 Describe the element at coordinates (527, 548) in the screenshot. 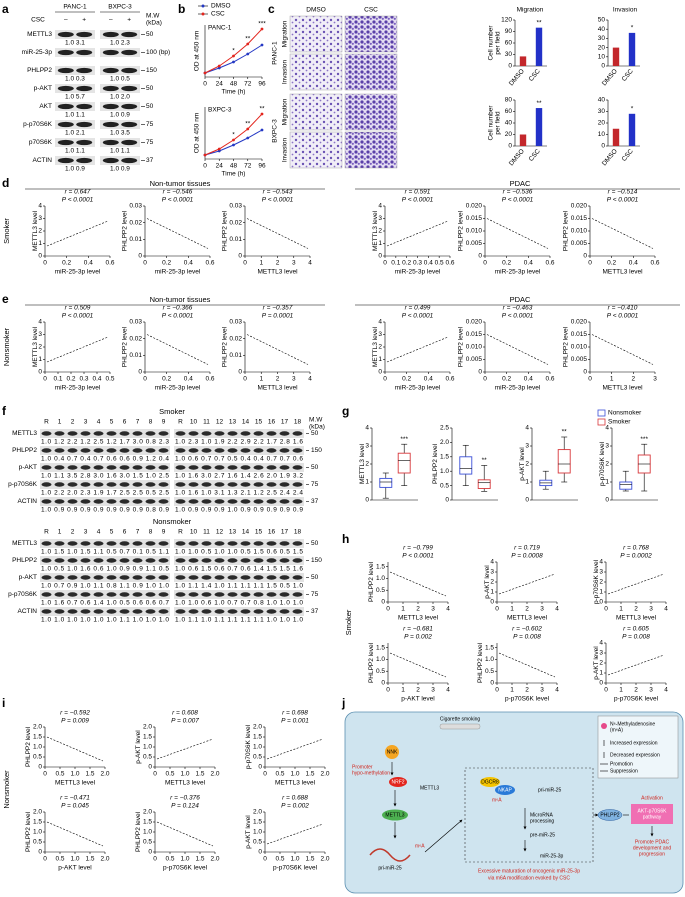

I see `correlation: r = 0.719` at that location.